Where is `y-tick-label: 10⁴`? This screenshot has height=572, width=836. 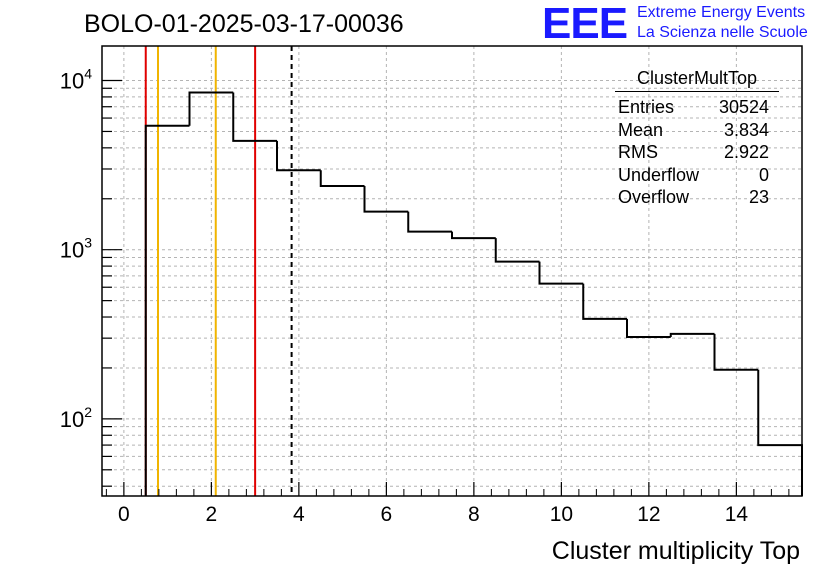
y-tick-label: 10⁴ is located at coordinates (76, 80).